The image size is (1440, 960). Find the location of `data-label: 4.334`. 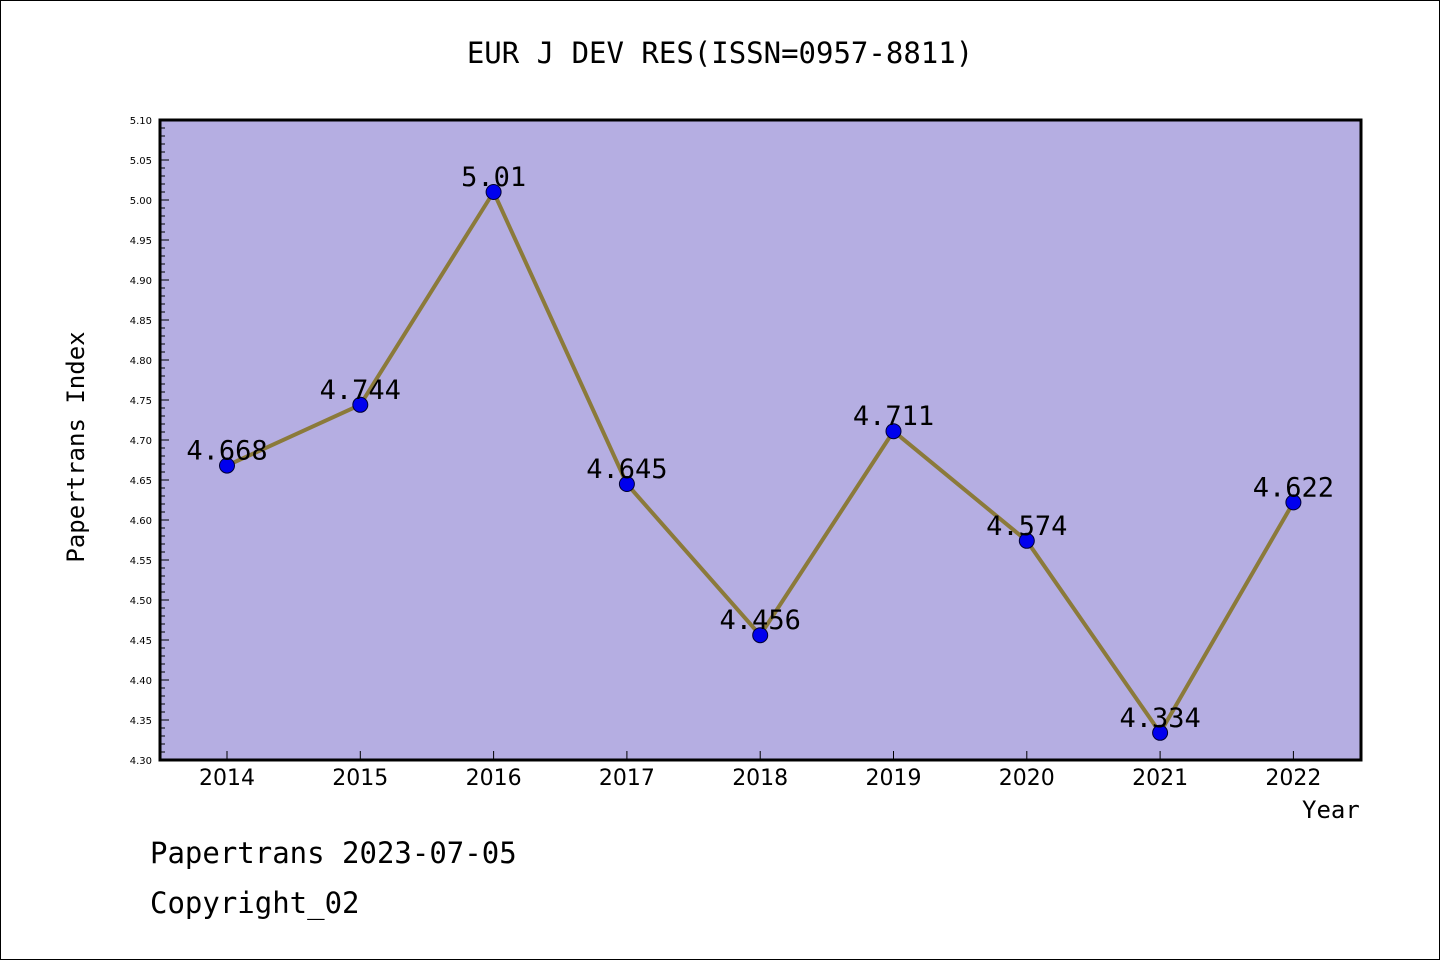

data-label: 4.334 is located at coordinates (1159, 718).